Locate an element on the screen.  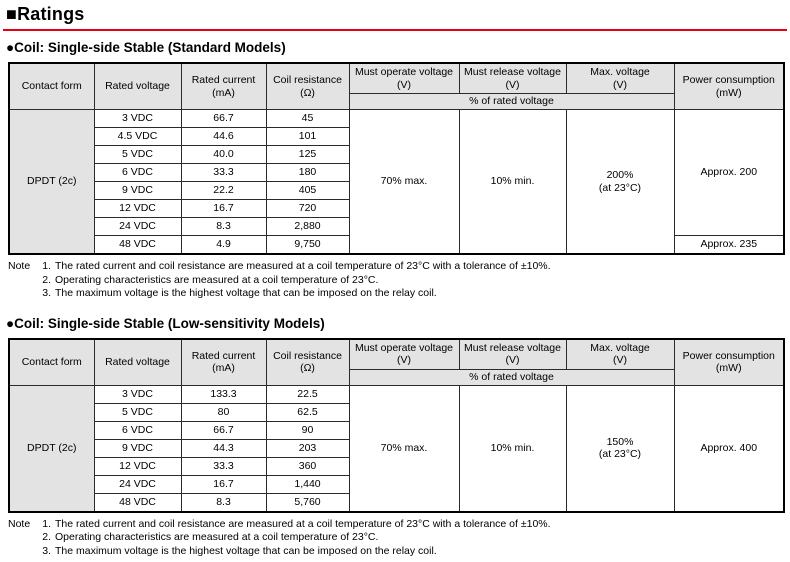
coil-resistance-cell: 405 is located at coordinates (307, 190).